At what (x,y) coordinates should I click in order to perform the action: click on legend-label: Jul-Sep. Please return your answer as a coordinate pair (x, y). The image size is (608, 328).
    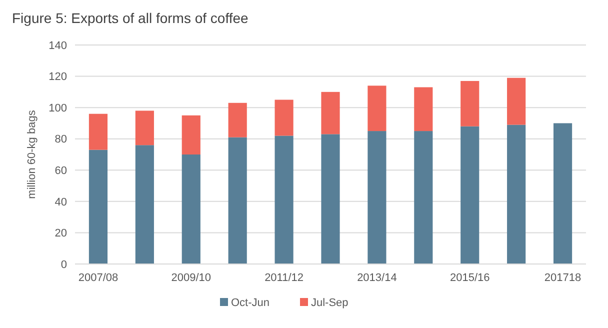
    Looking at the image, I should click on (329, 303).